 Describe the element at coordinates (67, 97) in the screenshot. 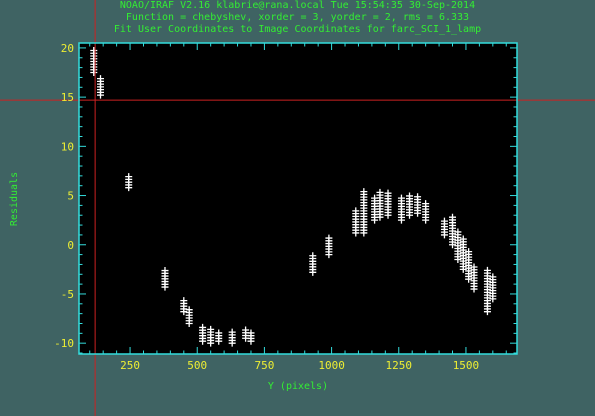

I see `y-tick-label: 15` at that location.